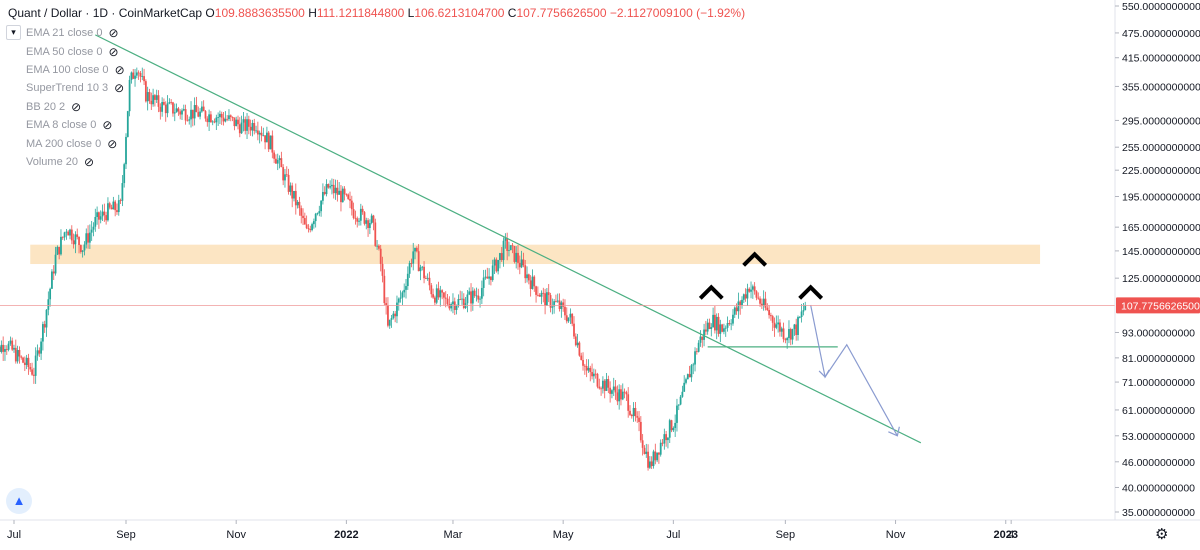  What do you see at coordinates (75, 51) in the screenshot?
I see `indicator-row: EMA 50 close 0⊘` at bounding box center [75, 51].